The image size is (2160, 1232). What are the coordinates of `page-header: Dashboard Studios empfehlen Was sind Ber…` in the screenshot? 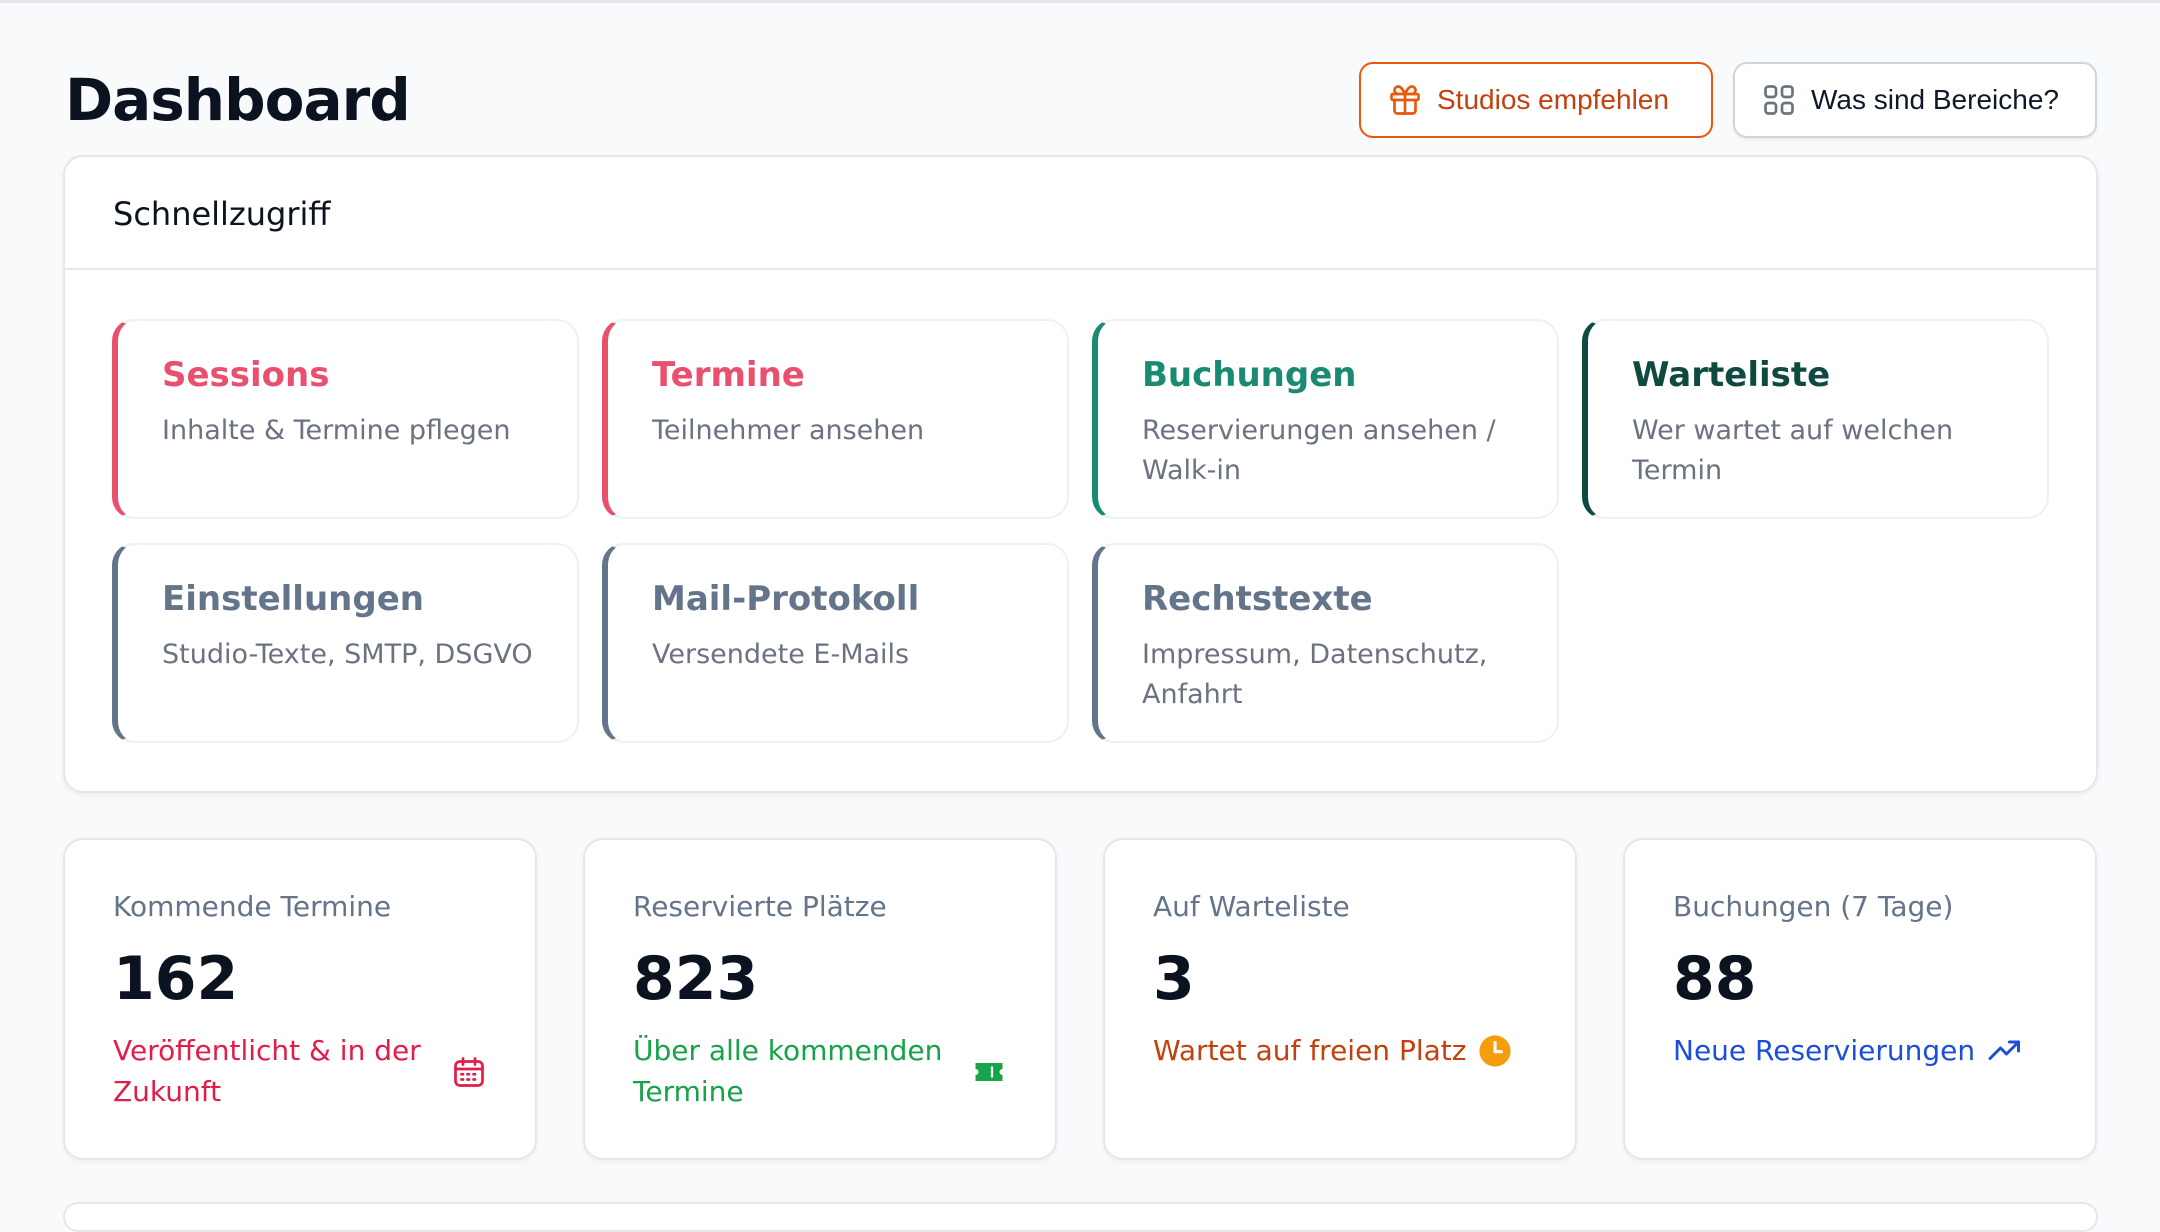 It's located at (1081, 101).